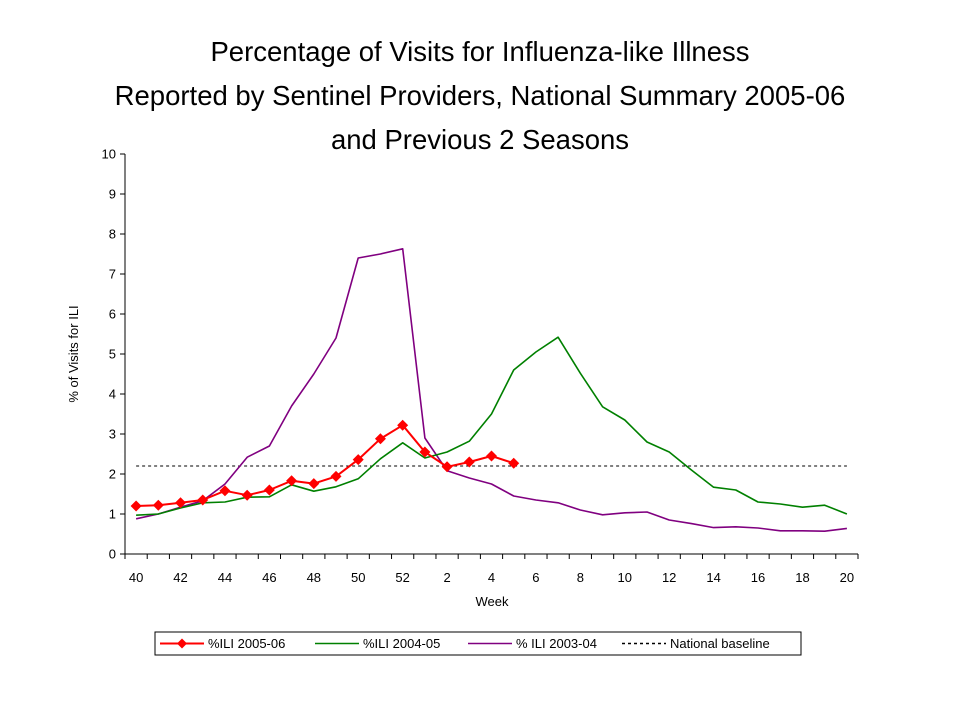 The height and width of the screenshot is (720, 960). I want to click on y-tick-label: 8, so click(112, 234).